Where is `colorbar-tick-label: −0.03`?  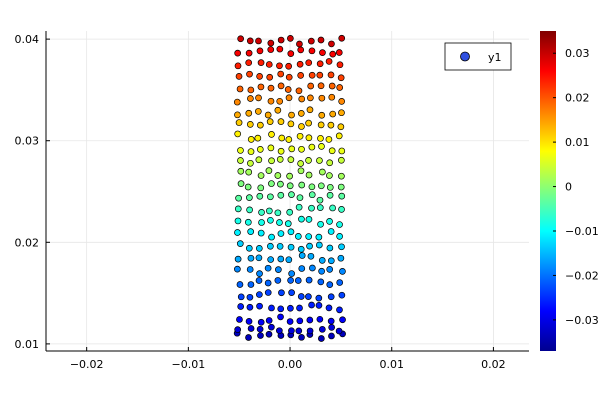
colorbar-tick-label: −0.03 is located at coordinates (582, 320).